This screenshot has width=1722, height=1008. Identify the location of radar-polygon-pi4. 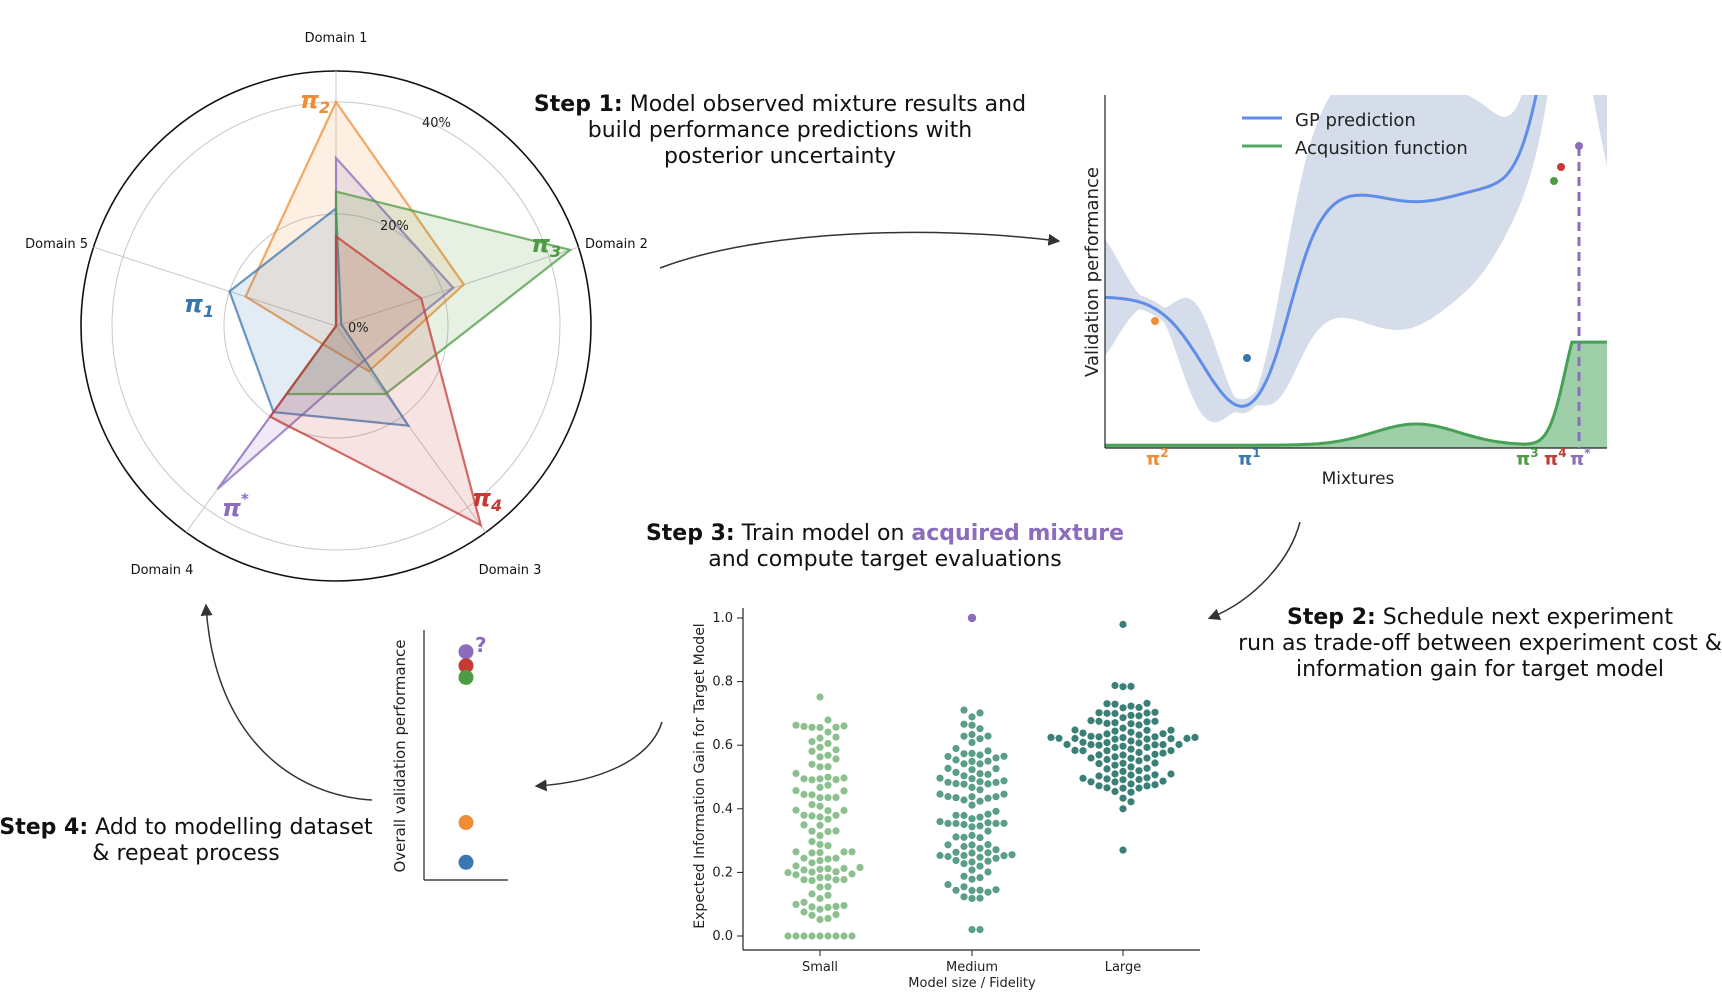
(375, 381).